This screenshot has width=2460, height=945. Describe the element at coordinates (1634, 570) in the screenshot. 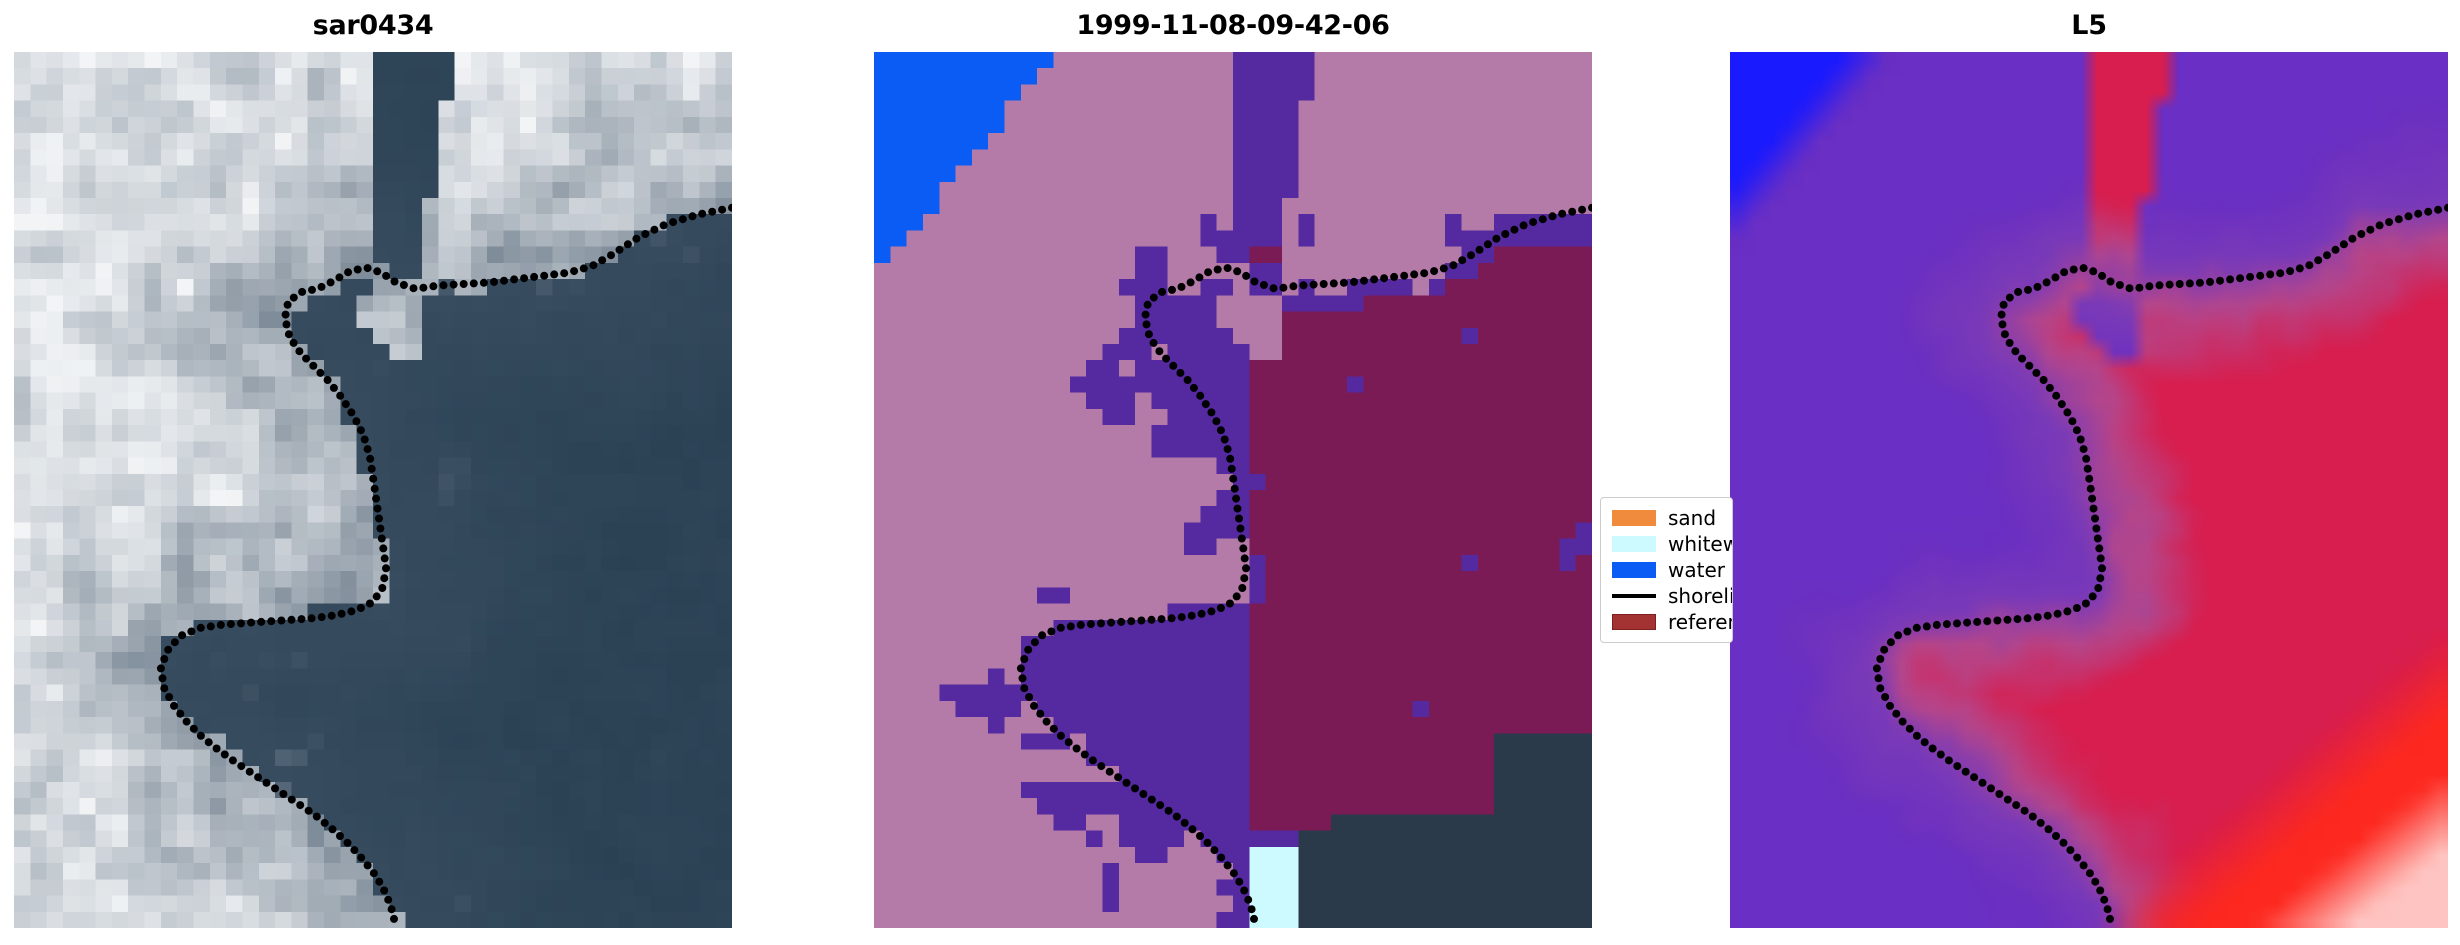

I see `legend-swatch-water` at that location.